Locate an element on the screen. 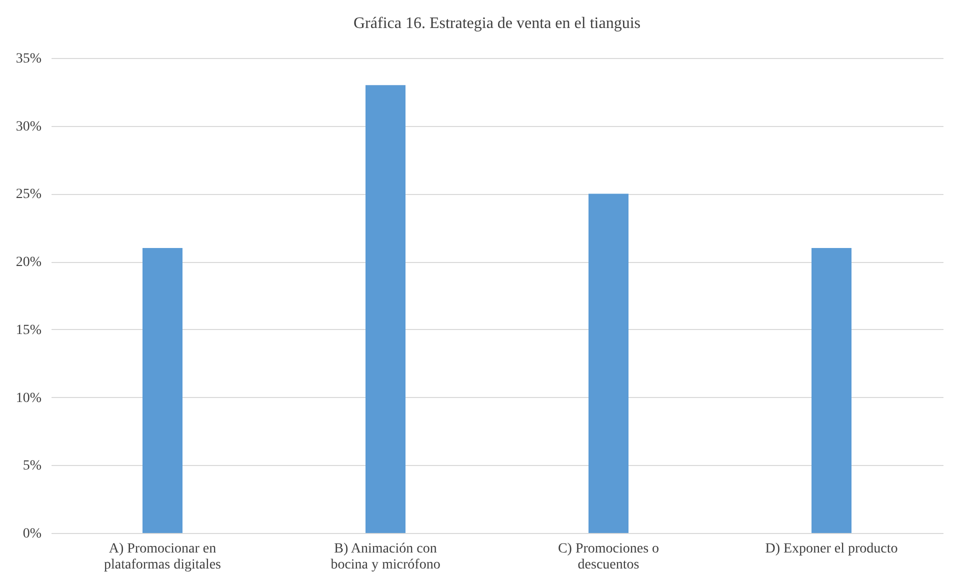 The height and width of the screenshot is (581, 953). y-tick-label: 0% is located at coordinates (32, 534).